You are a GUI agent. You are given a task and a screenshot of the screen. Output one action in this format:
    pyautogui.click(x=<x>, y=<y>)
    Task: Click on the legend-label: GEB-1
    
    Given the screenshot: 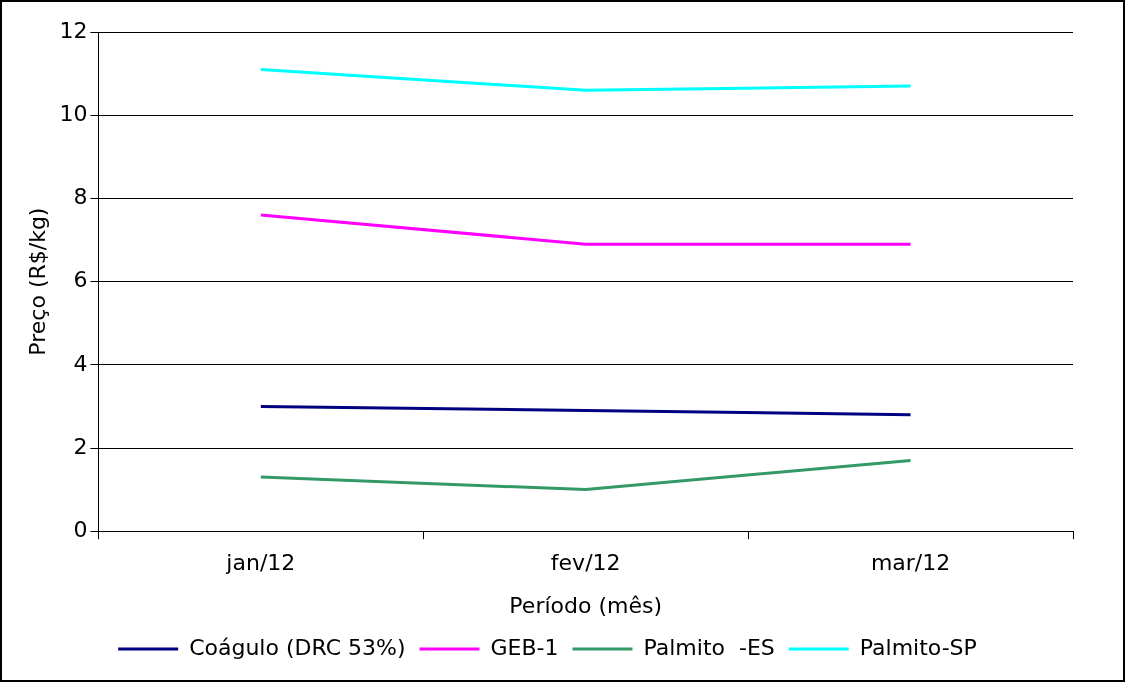 What is the action you would take?
    pyautogui.click(x=524, y=647)
    